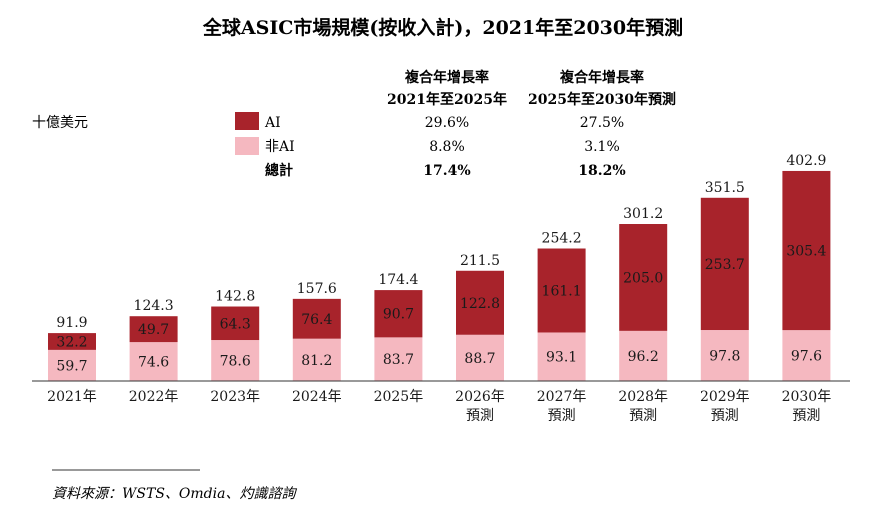  I want to click on chart-title: 全球ASIC市場規模(按收入計)，2021年至2030年預測, so click(442, 27).